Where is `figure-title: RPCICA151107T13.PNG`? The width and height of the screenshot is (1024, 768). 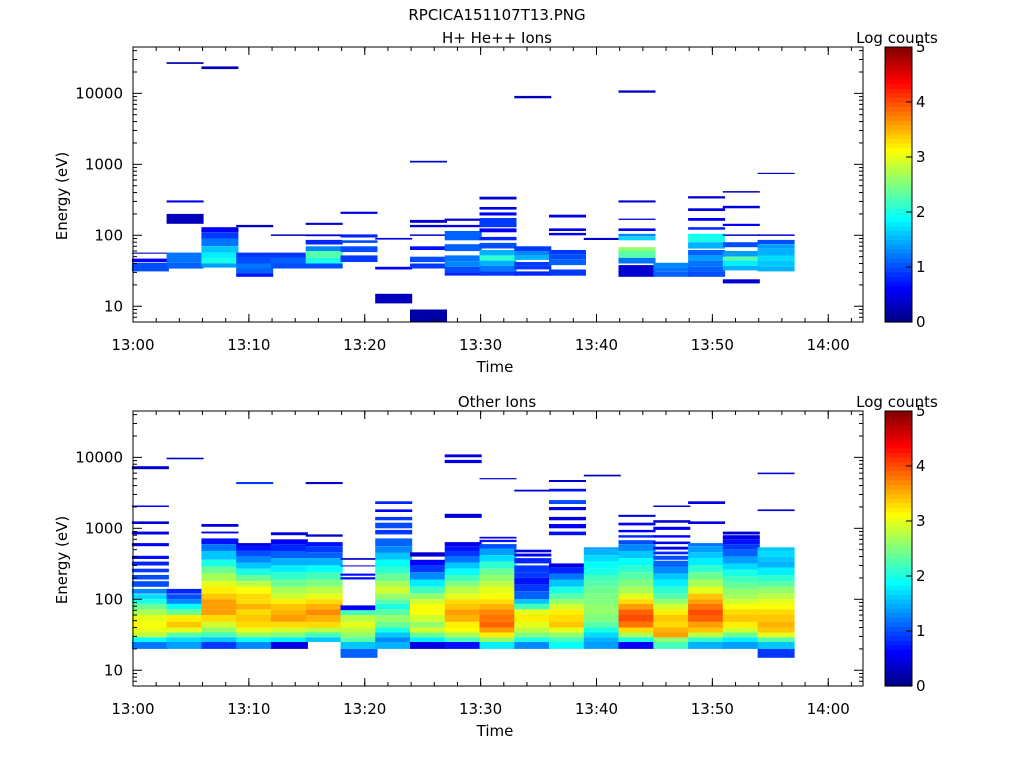
figure-title: RPCICA151107T13.PNG is located at coordinates (496, 15).